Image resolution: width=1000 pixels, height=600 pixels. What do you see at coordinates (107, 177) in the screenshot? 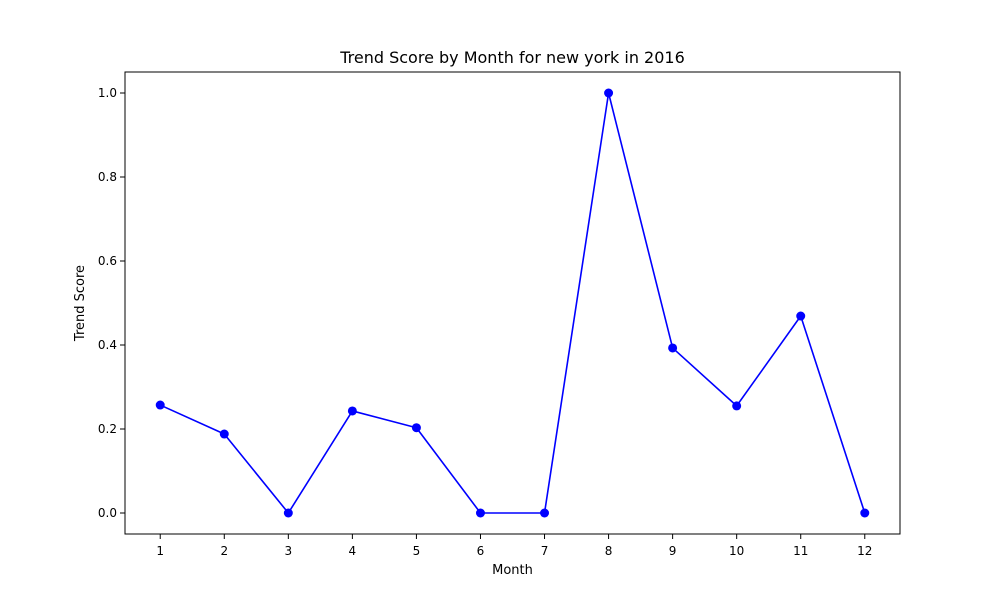
I see `y-tick-label: 0.8` at bounding box center [107, 177].